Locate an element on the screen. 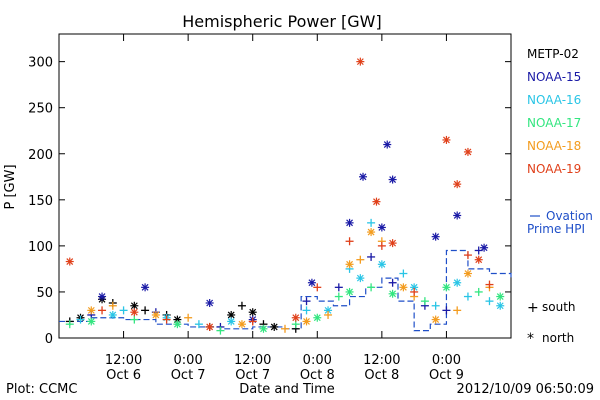 Image resolution: width=600 pixels, height=400 pixels. y-tick-label: 150 is located at coordinates (40, 201).